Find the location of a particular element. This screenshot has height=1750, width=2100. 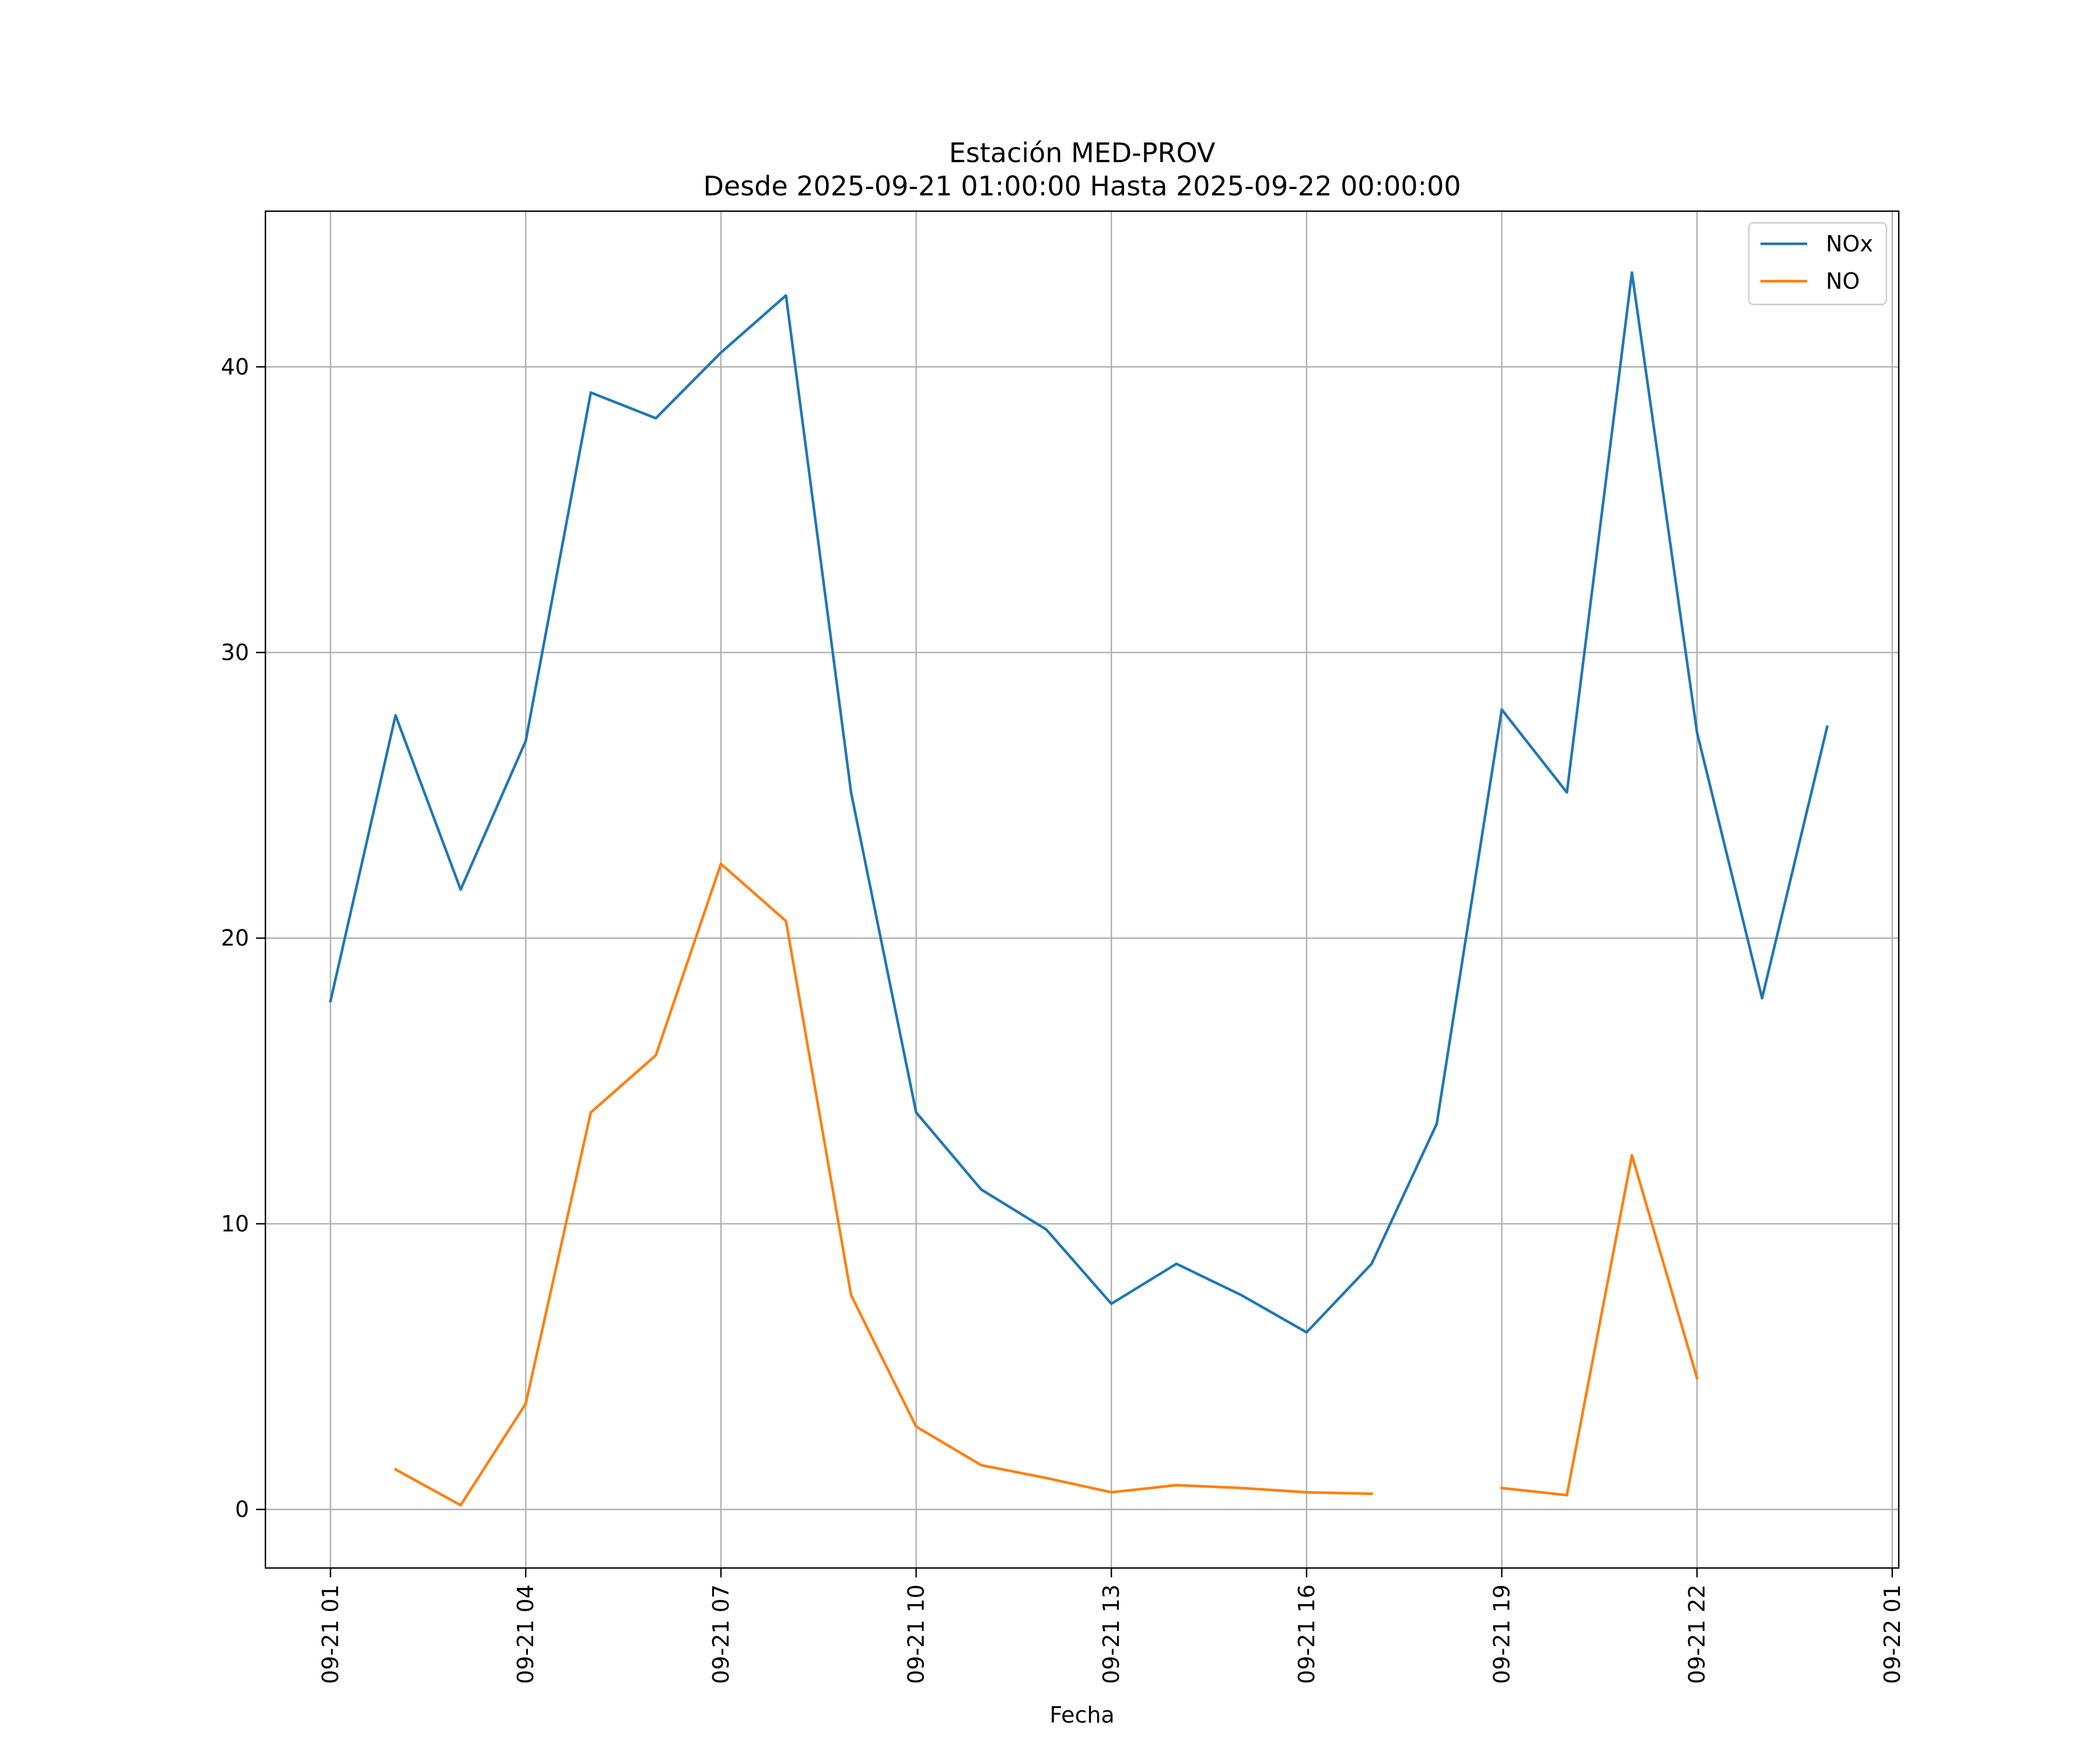

y-tick-label: 30 is located at coordinates (235, 653).